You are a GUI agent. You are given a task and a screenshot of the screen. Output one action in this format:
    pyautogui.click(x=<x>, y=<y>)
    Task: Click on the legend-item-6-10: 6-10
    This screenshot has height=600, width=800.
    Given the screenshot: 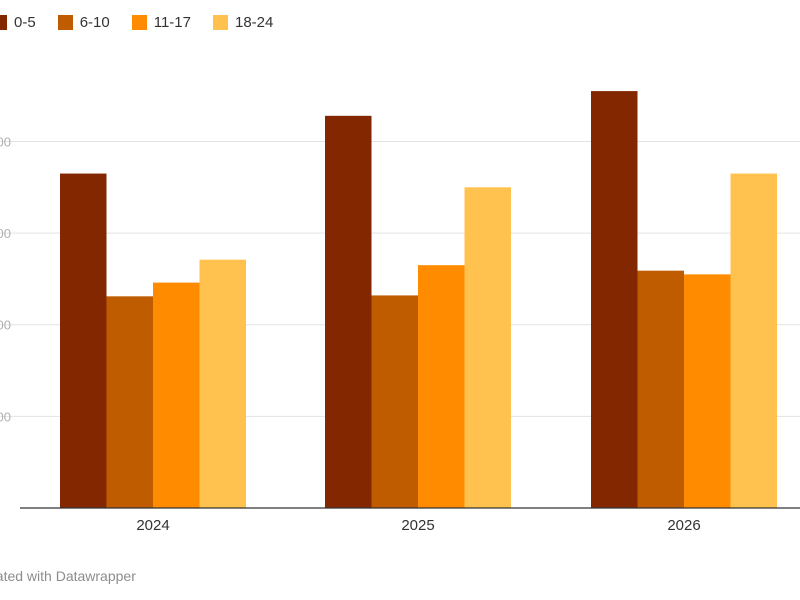 What is the action you would take?
    pyautogui.click(x=83, y=22)
    